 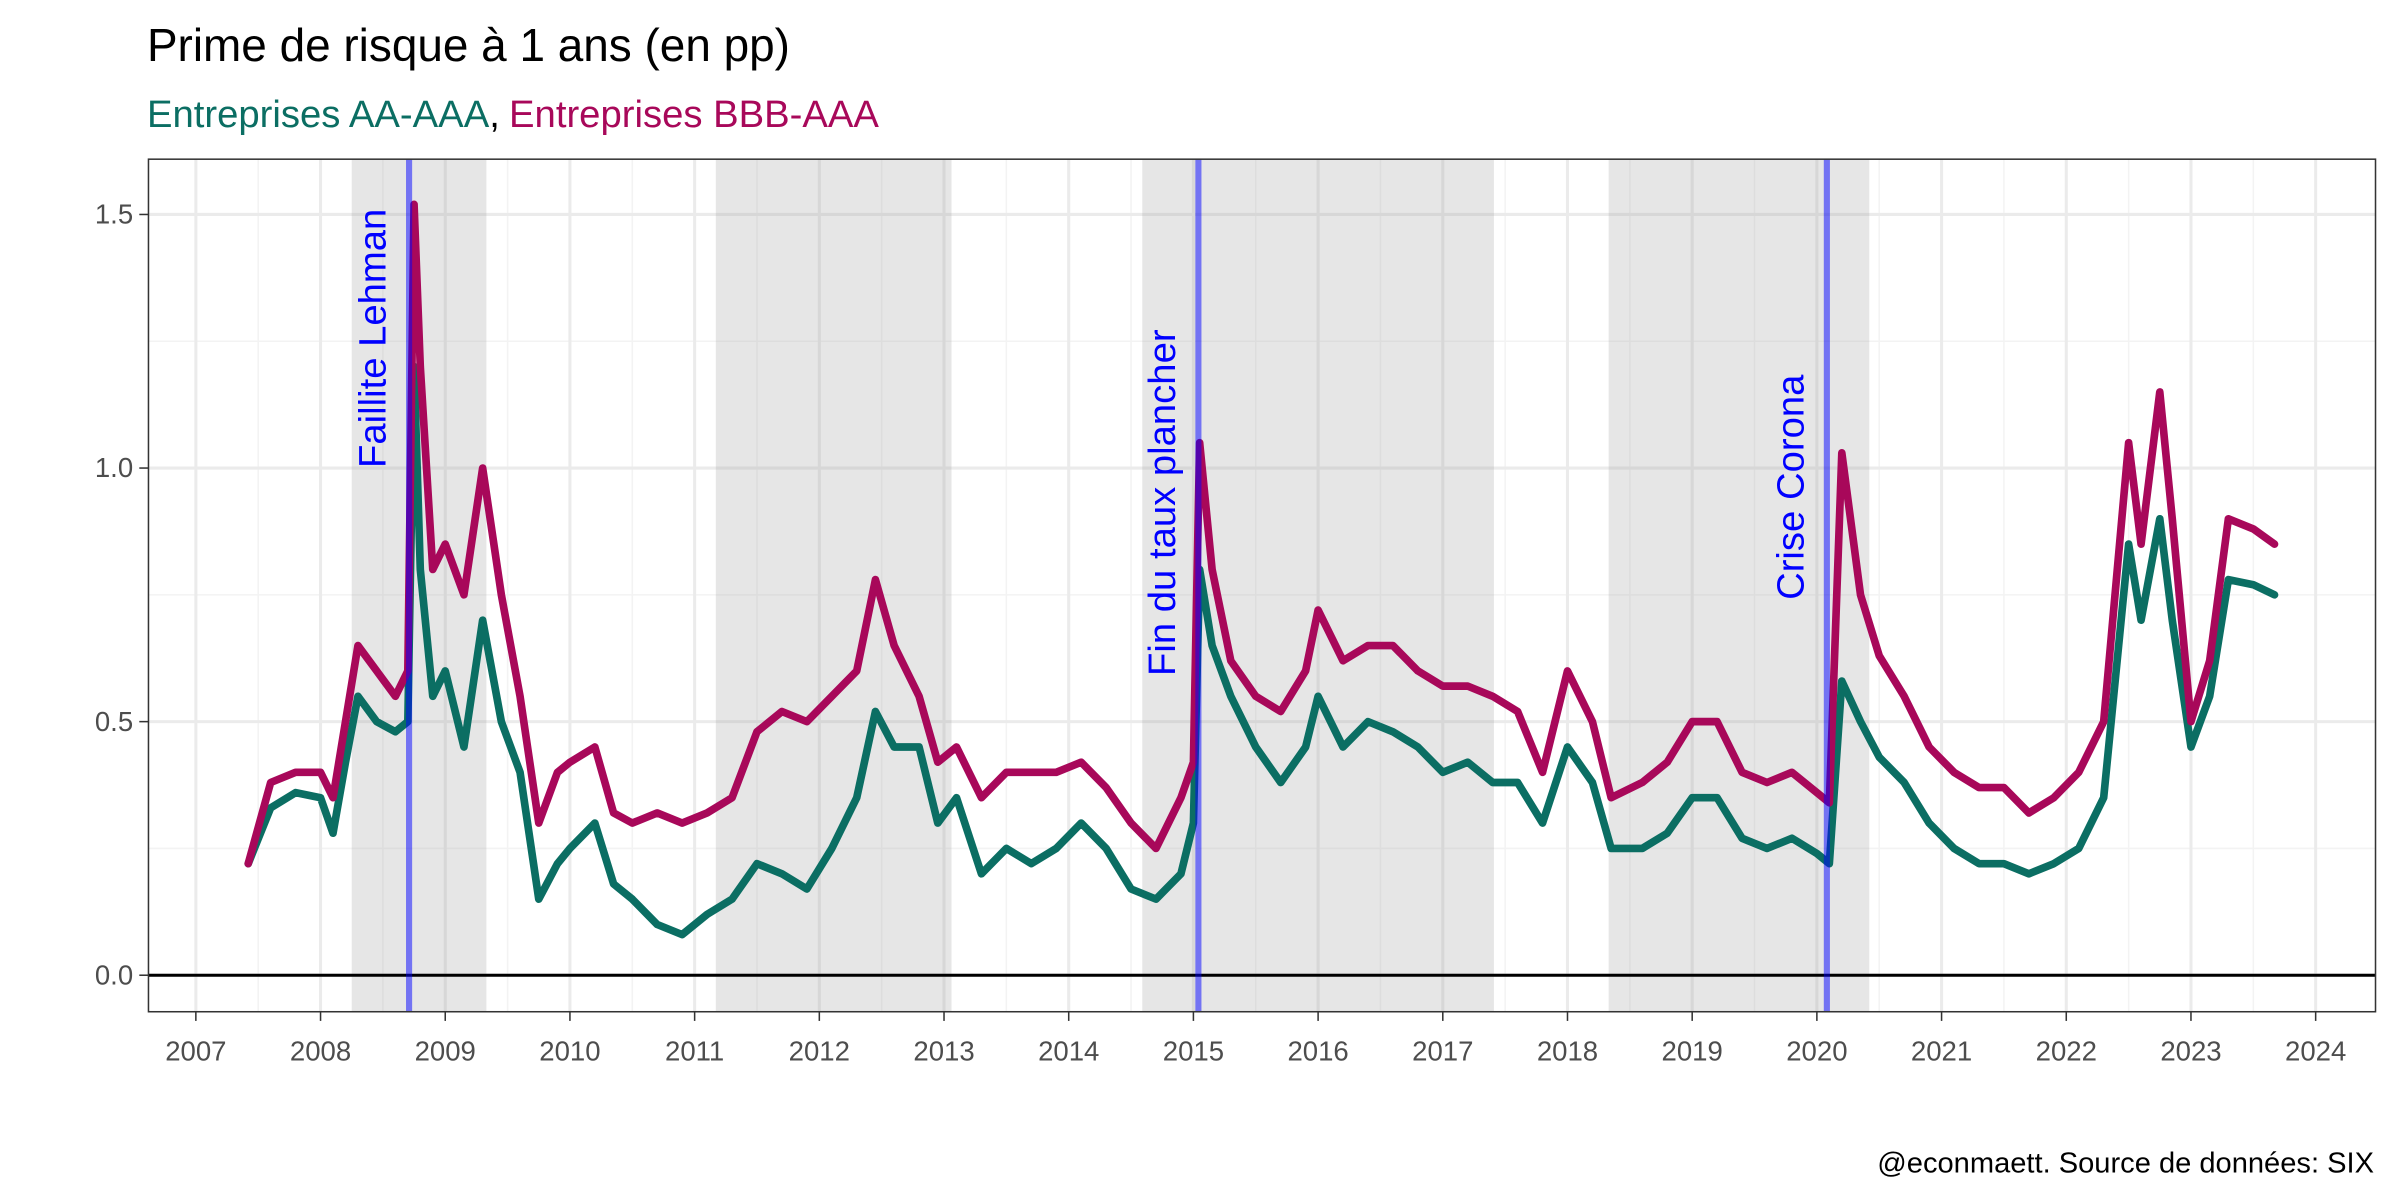 I want to click on x-tick-label: 2015, so click(x=1193, y=1051).